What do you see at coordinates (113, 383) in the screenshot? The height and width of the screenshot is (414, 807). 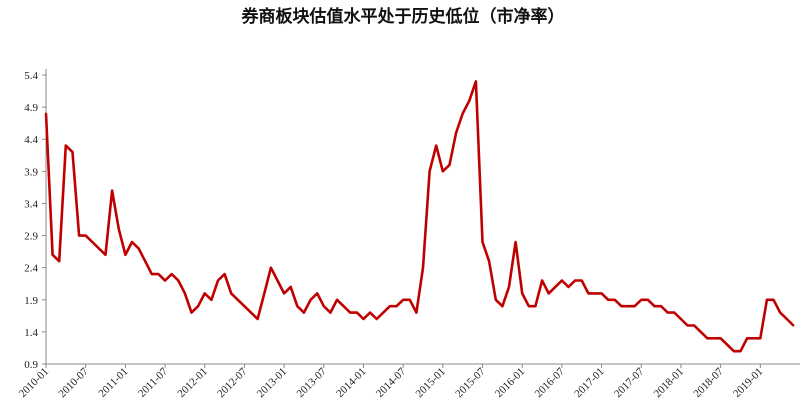 I see `x-tick-label: 2011-01` at bounding box center [113, 383].